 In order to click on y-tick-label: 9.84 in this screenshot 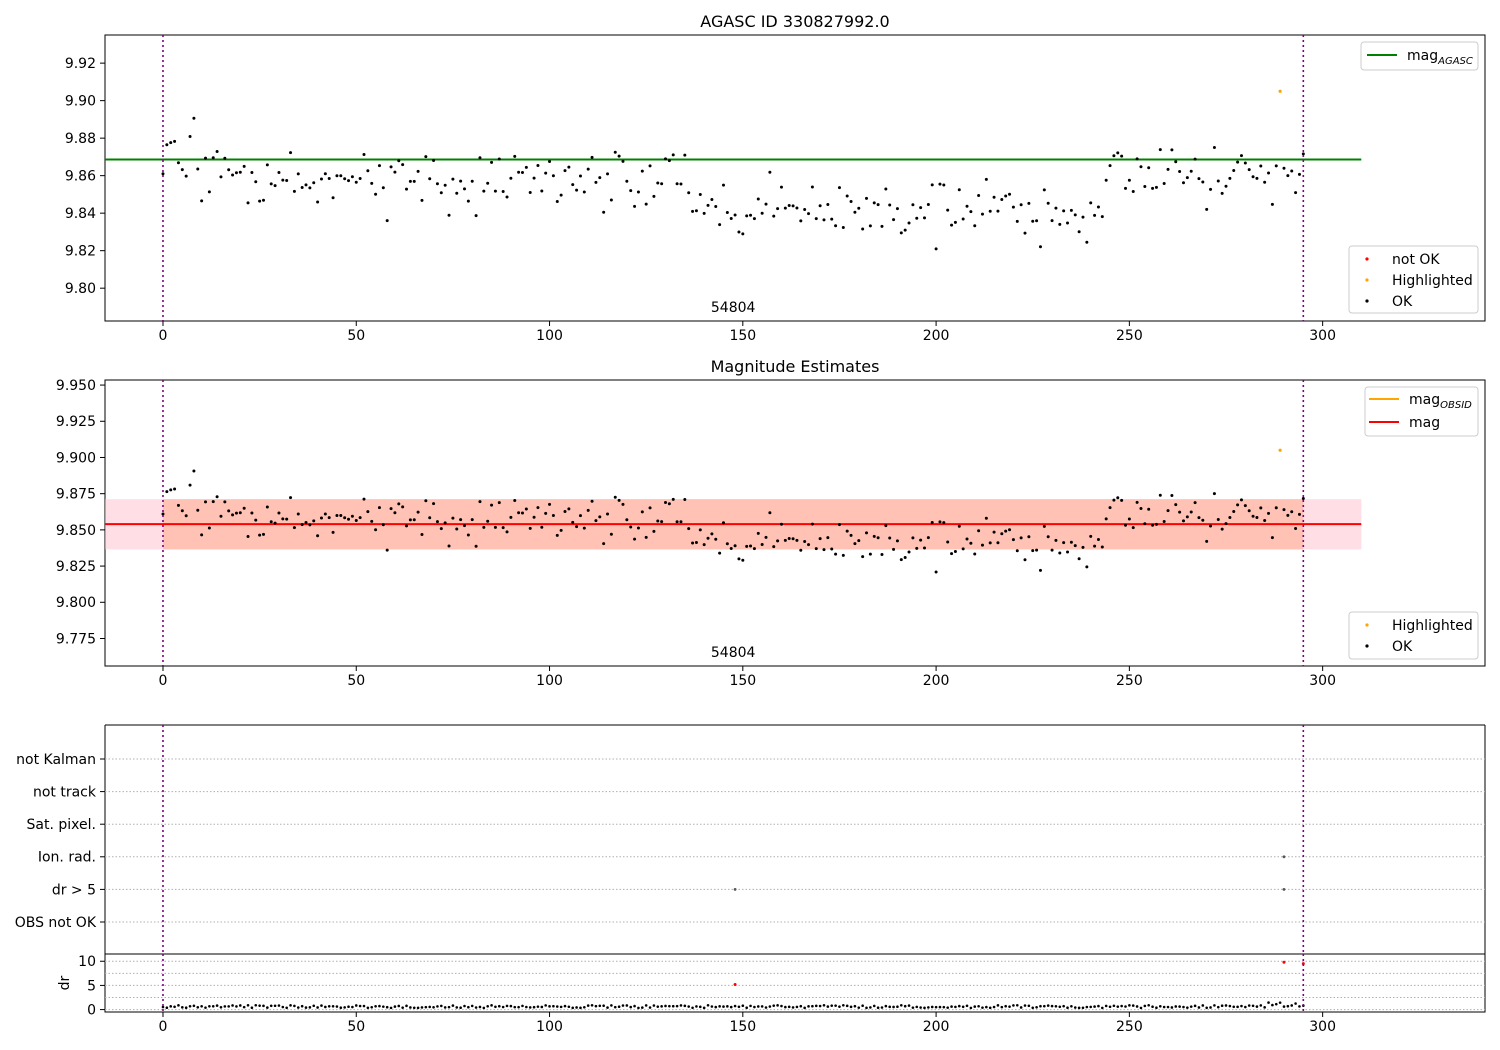, I will do `click(80, 214)`.